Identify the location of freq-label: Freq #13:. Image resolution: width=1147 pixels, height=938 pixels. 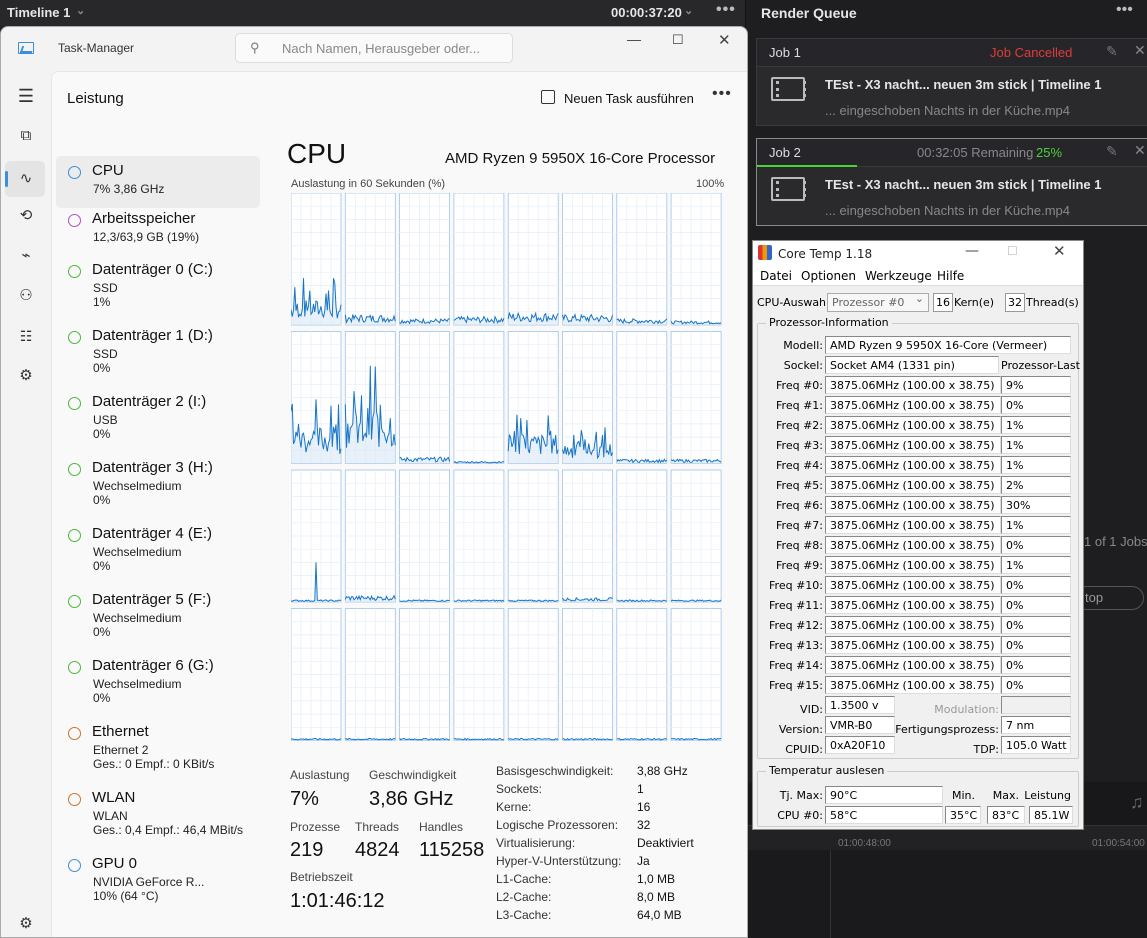
(796, 645).